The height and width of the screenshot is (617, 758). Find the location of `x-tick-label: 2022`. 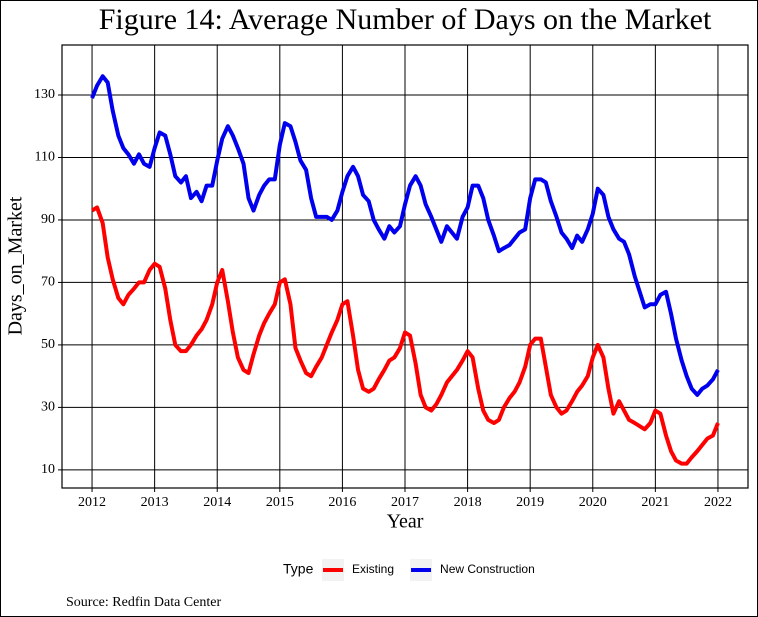

x-tick-label: 2022 is located at coordinates (718, 502).